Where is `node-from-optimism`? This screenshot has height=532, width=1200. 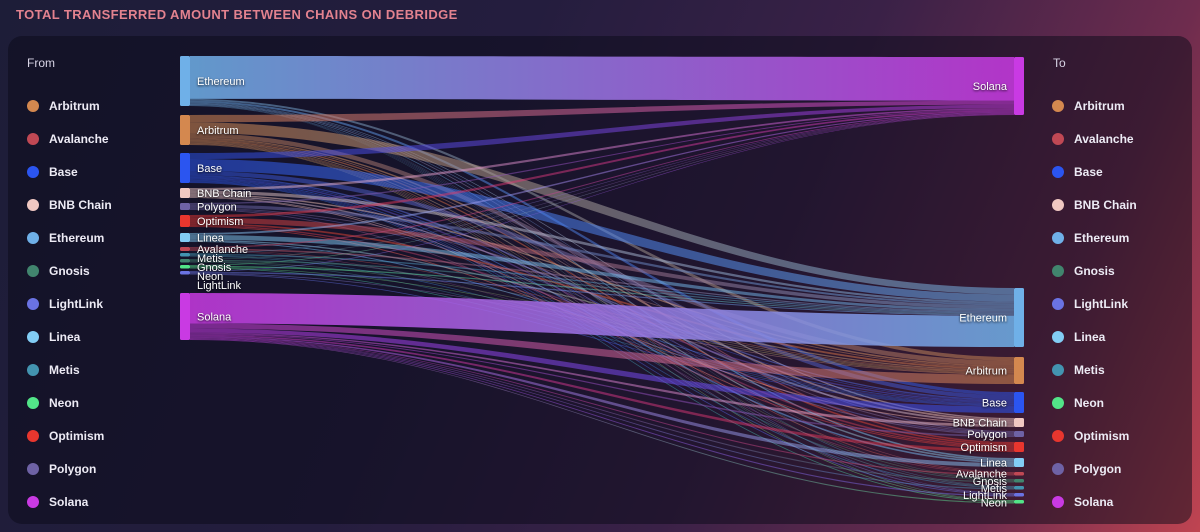
node-from-optimism is located at coordinates (185, 221).